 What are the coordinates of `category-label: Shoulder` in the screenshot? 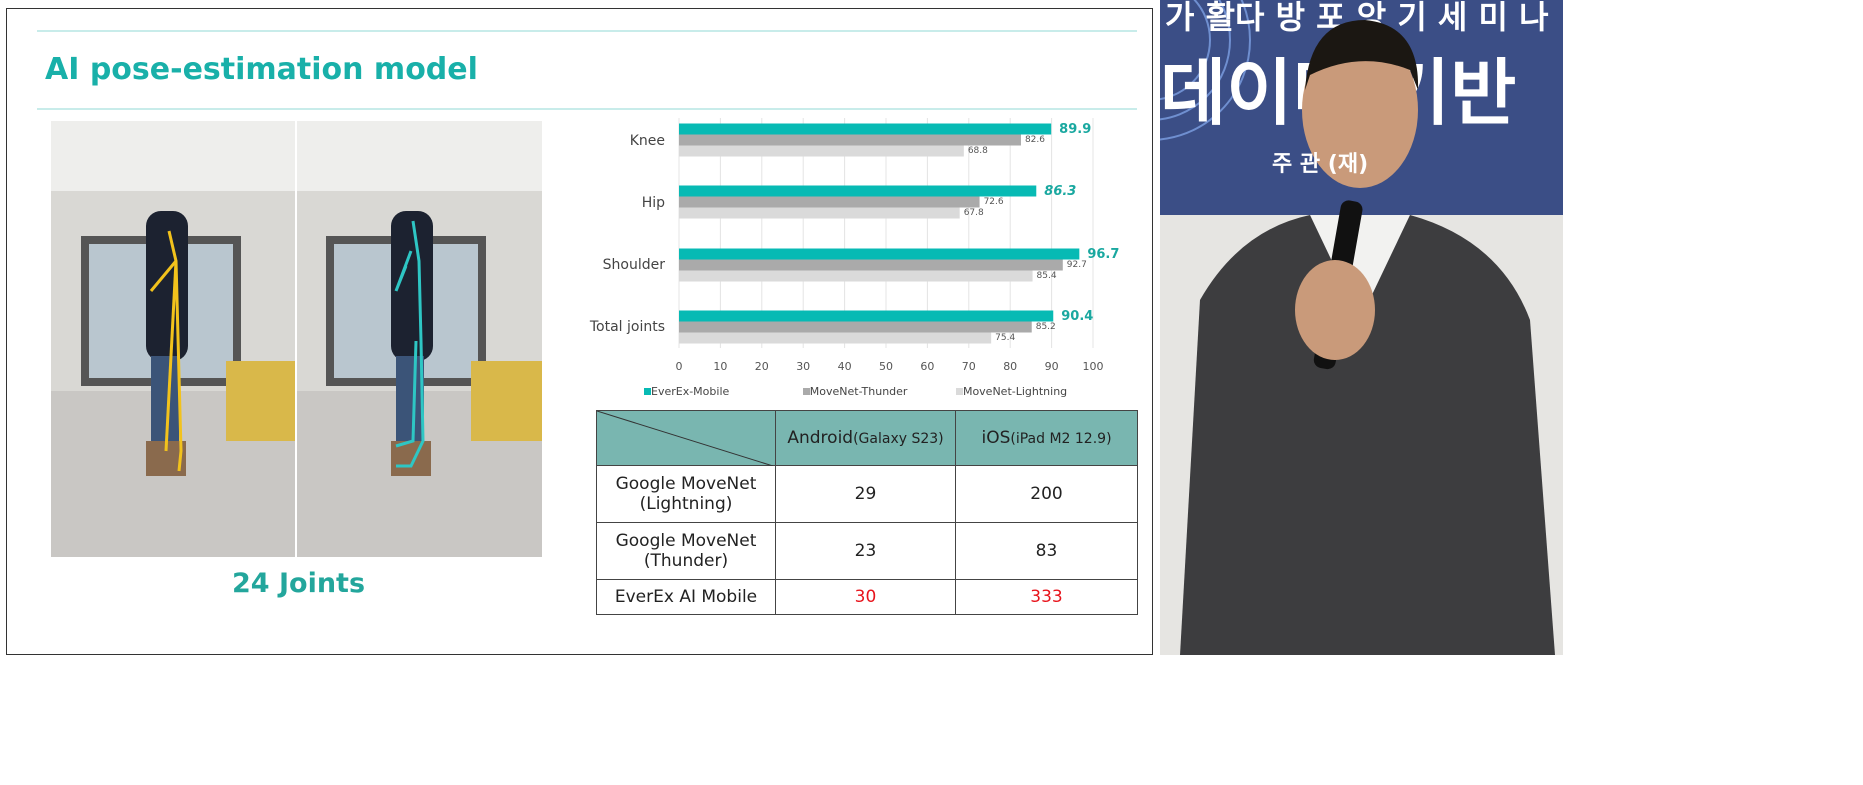 It's located at (633, 265).